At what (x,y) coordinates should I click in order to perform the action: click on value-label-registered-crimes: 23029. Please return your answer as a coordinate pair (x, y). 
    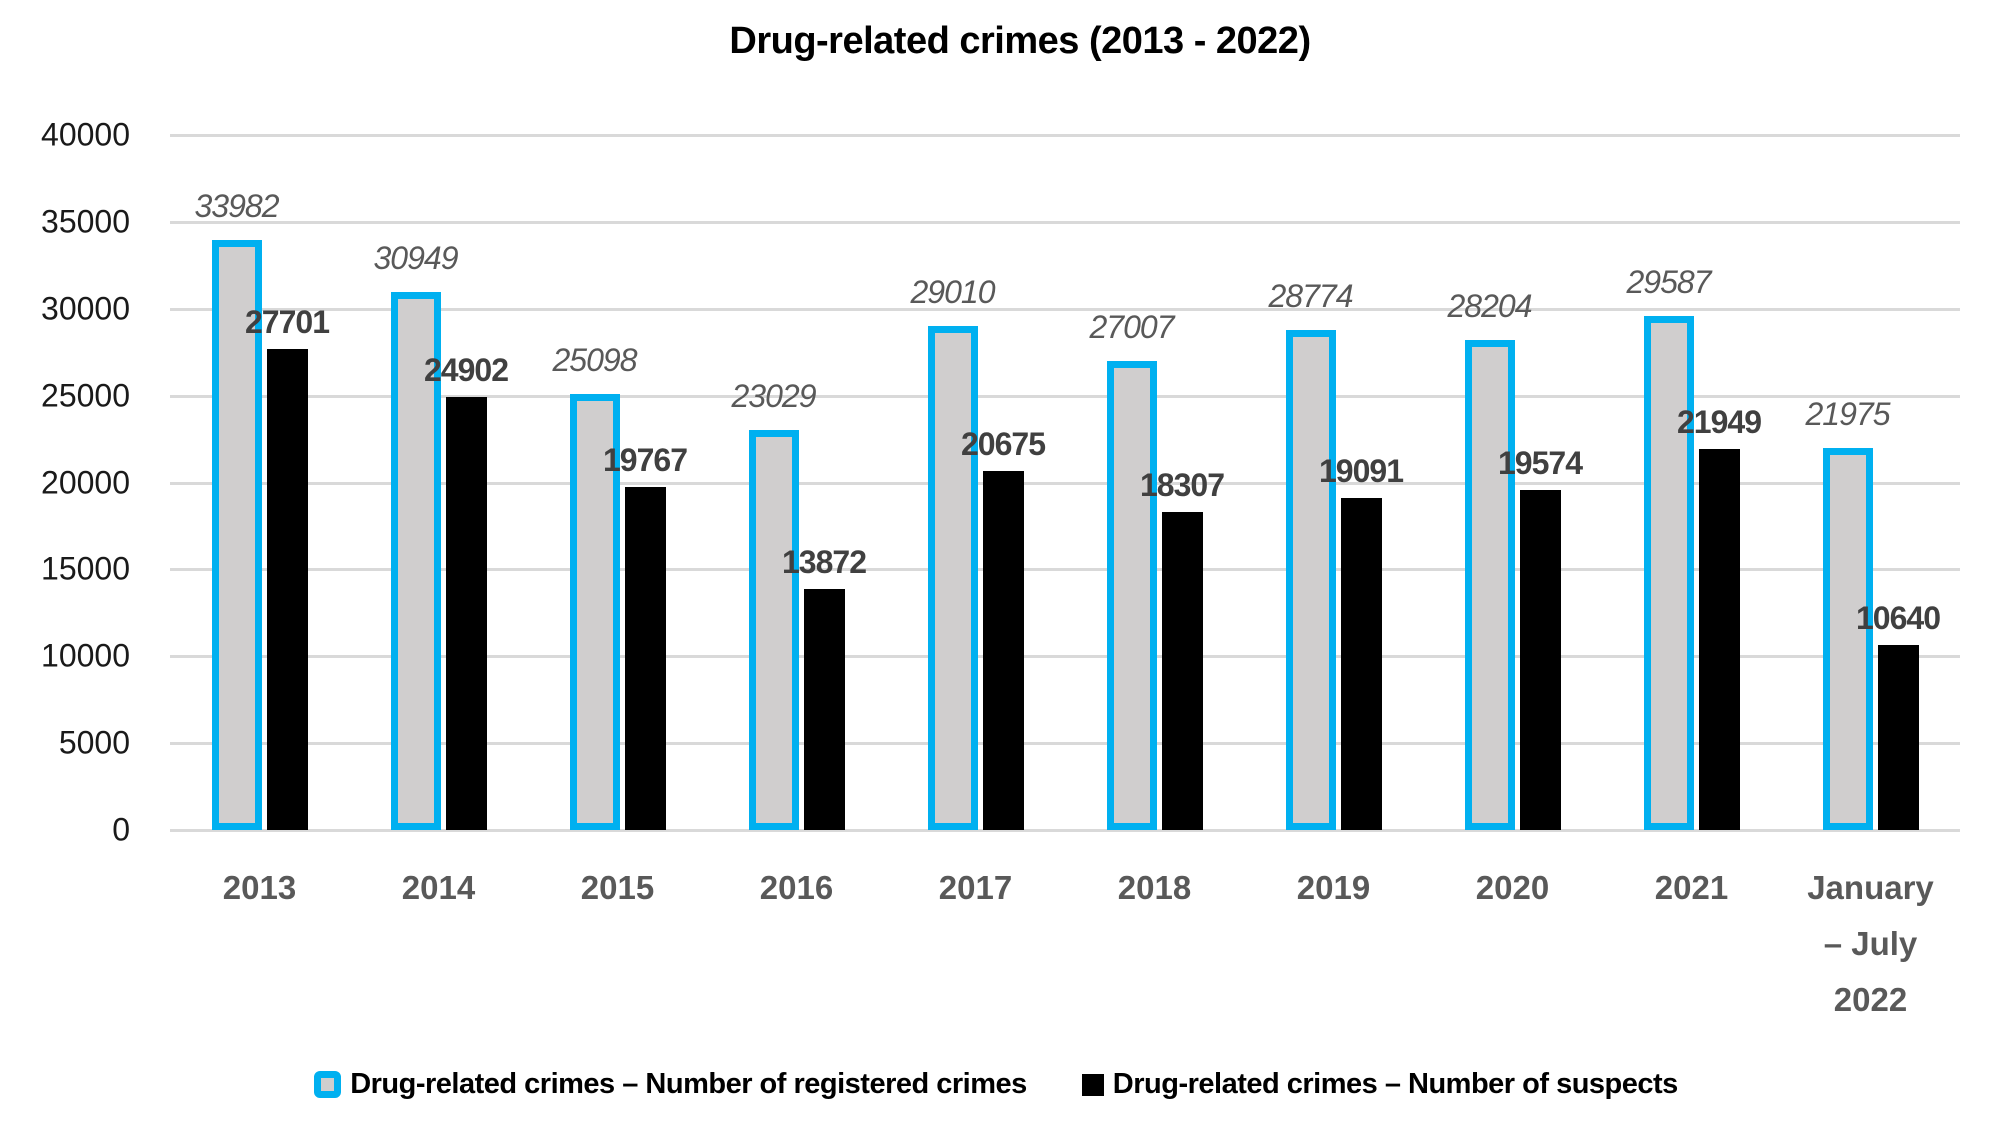
    Looking at the image, I should click on (774, 396).